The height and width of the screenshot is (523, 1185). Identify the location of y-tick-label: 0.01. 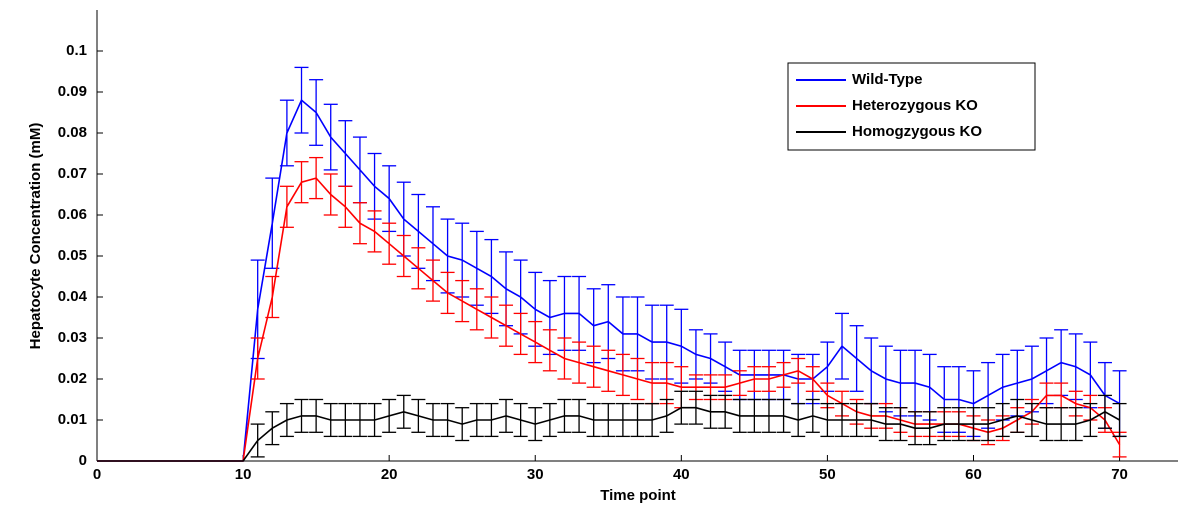
(72, 419).